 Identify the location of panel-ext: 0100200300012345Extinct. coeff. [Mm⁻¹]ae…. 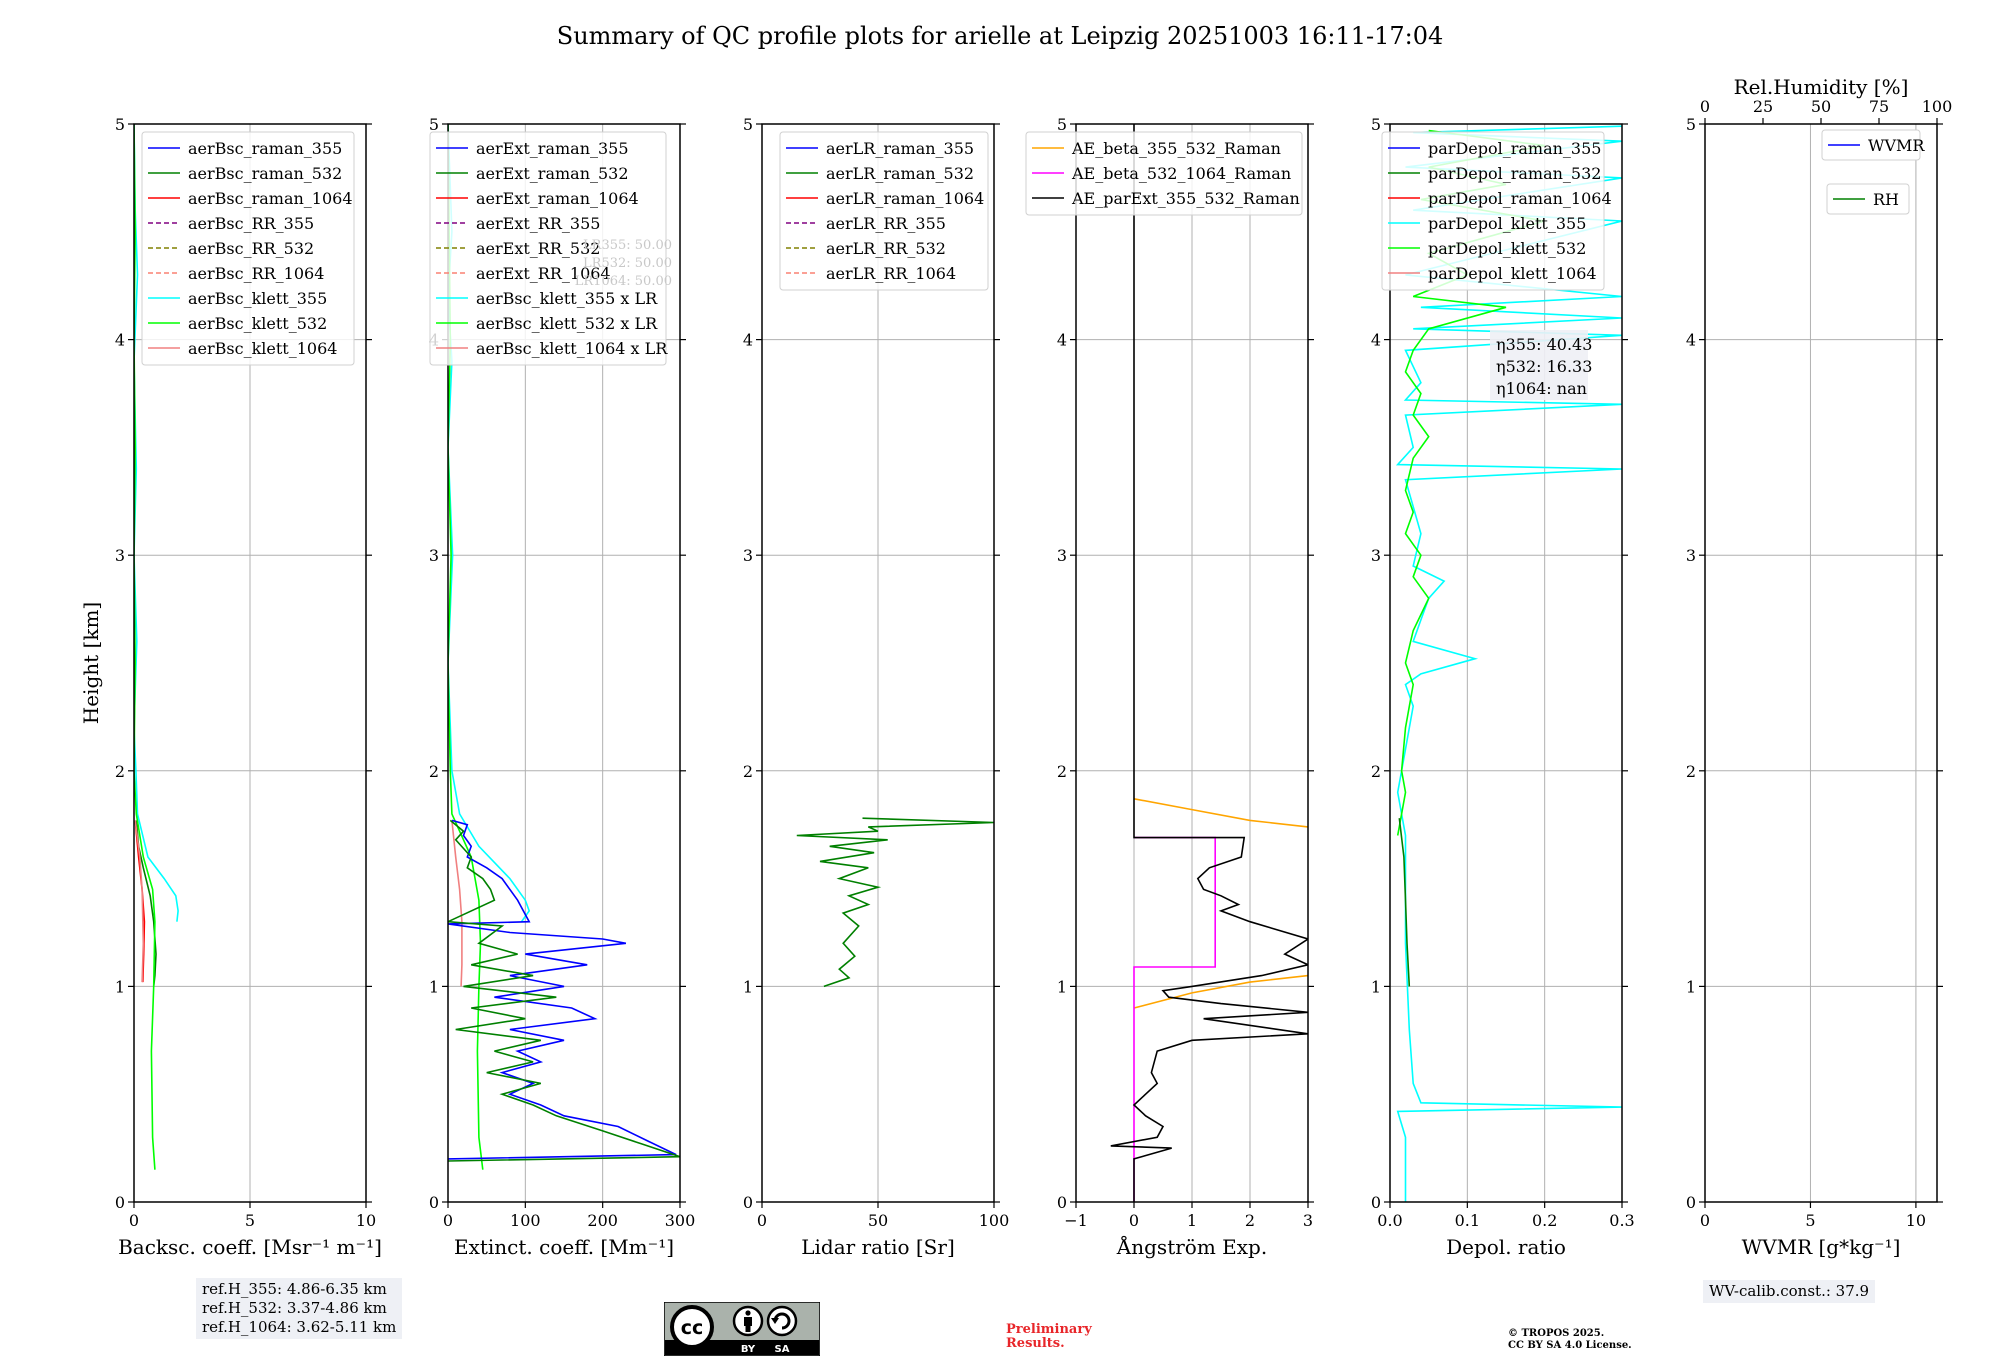
(562, 687).